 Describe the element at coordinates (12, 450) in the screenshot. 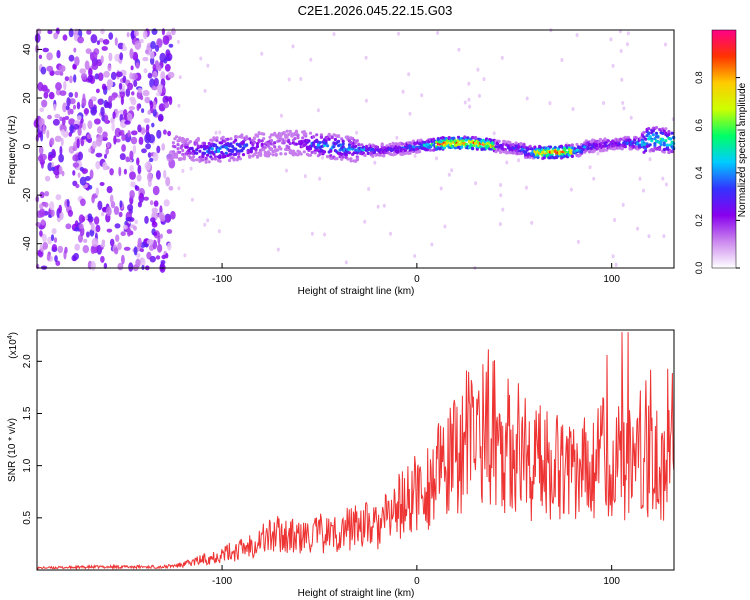

I see `snr-y-axis-label: SNR (10 * v/v)` at that location.